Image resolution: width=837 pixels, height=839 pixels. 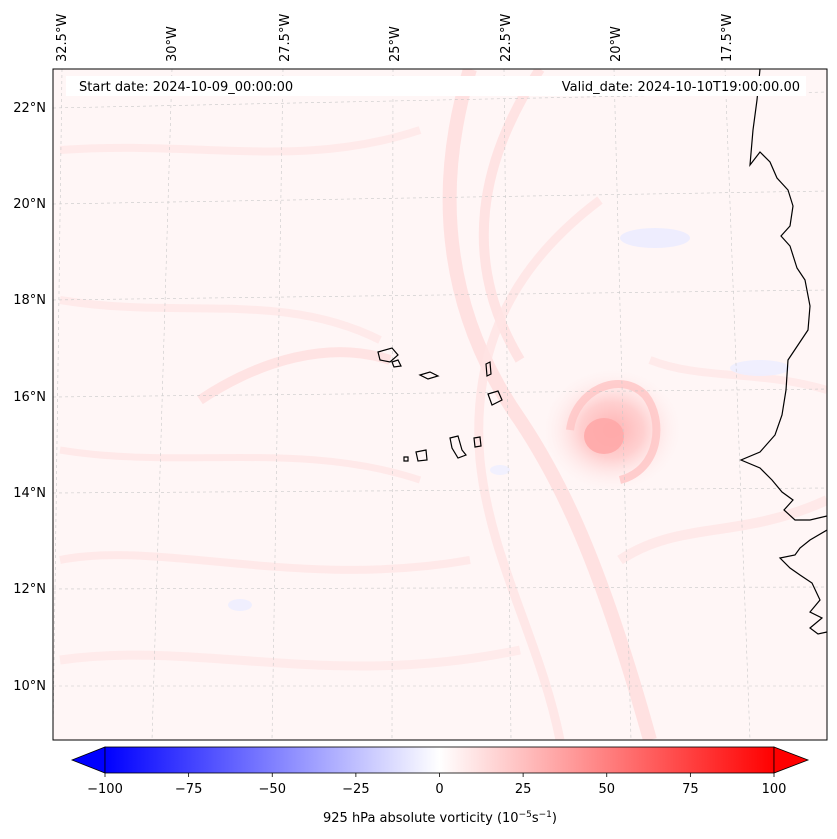 What do you see at coordinates (495, 398) in the screenshot?
I see `island-boa-vista` at bounding box center [495, 398].